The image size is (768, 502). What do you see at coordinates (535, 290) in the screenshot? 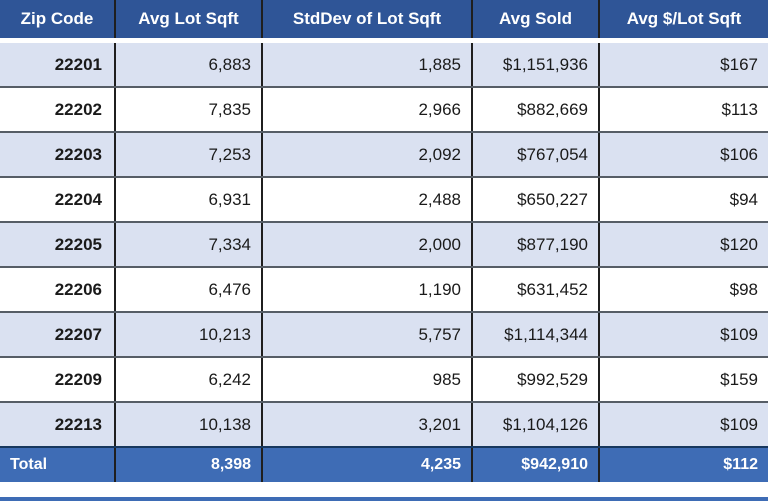
I see `avg-sold-cell: $631,452` at bounding box center [535, 290].